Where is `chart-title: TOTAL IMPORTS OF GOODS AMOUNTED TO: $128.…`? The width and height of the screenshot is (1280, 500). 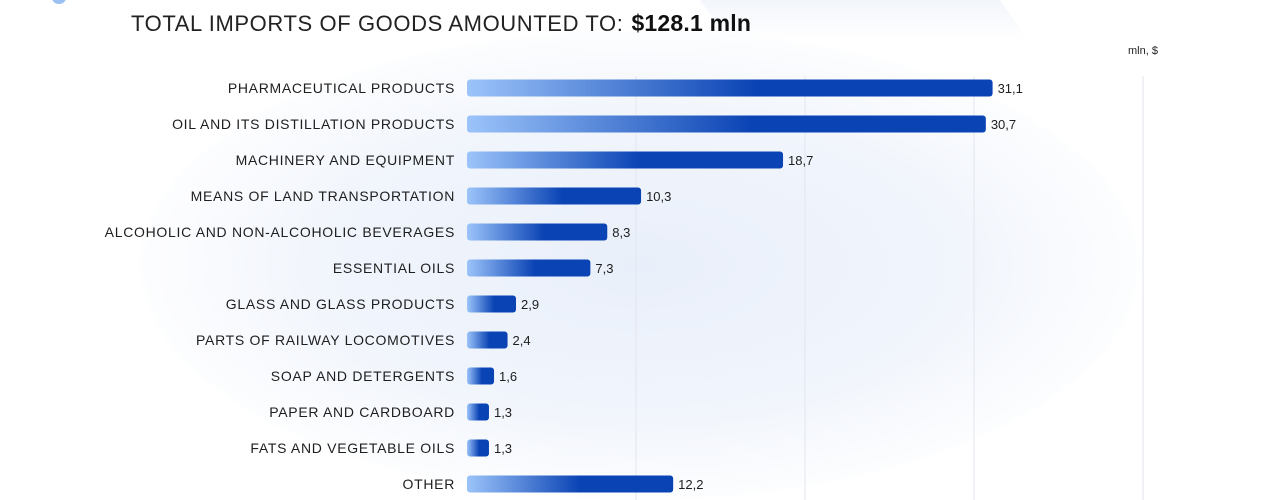 chart-title: TOTAL IMPORTS OF GOODS AMOUNTED TO: $128.… is located at coordinates (441, 23).